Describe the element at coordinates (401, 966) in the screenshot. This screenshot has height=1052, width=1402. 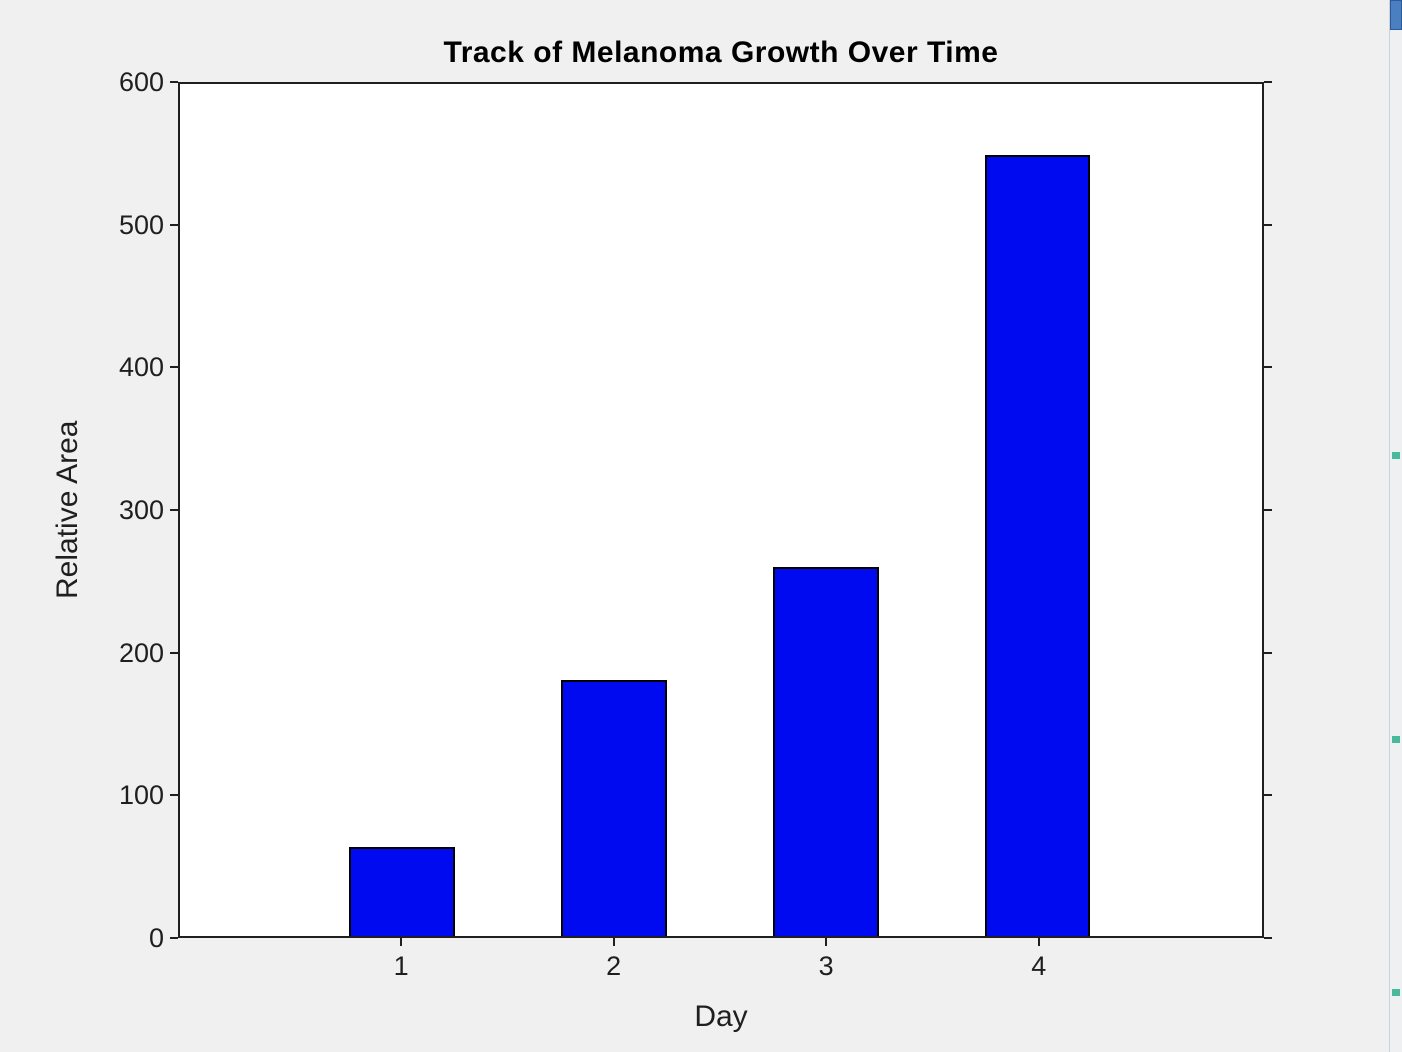
I see `x-tick-label: 1` at that location.